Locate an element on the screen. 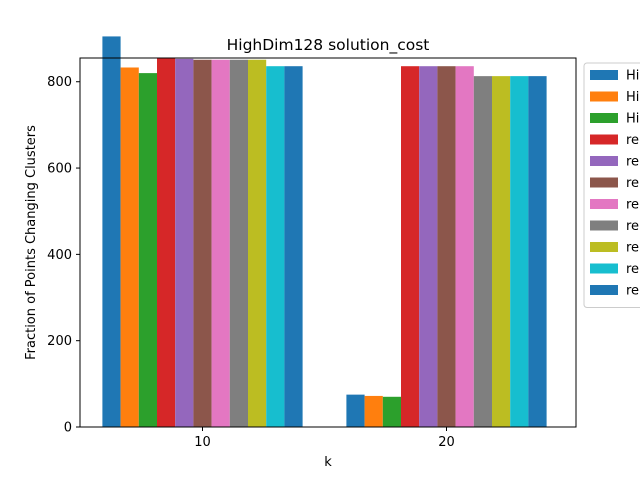  x-tick-label: 20 is located at coordinates (446, 442).